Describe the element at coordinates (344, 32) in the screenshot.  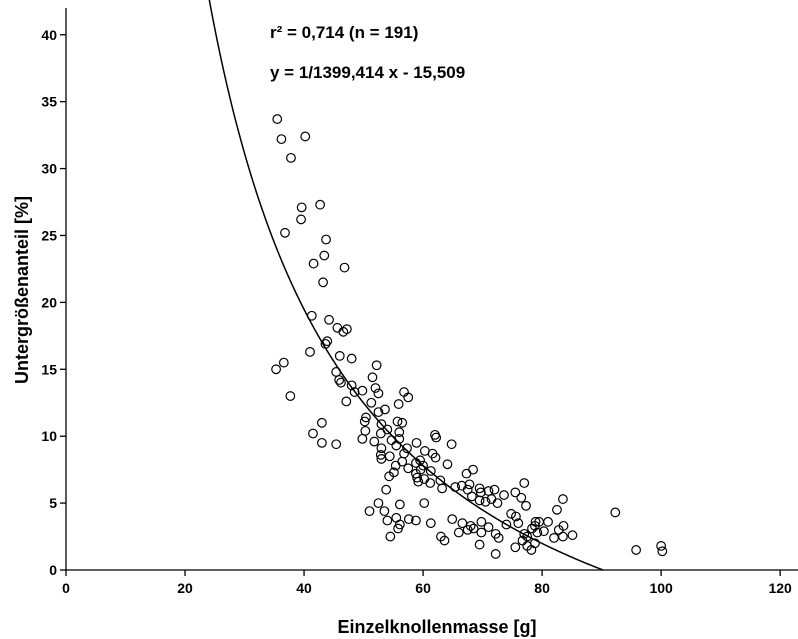
I see `r-squared-annotation: r² = 0,714 (n = 191)` at that location.